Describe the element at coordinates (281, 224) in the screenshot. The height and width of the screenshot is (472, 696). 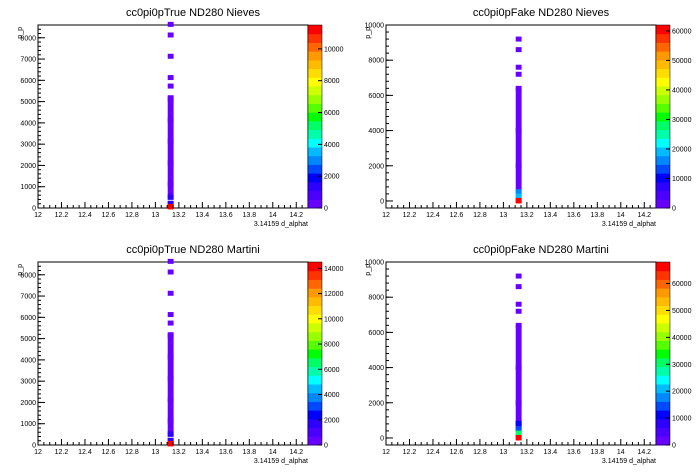
I see `x-axis-label: 3.14159 d_alphat` at that location.